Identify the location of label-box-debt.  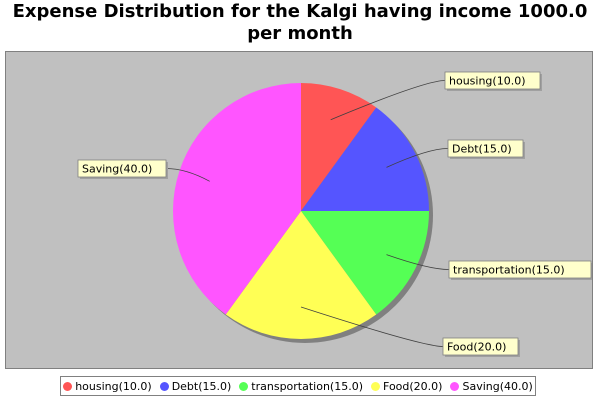
(485, 148).